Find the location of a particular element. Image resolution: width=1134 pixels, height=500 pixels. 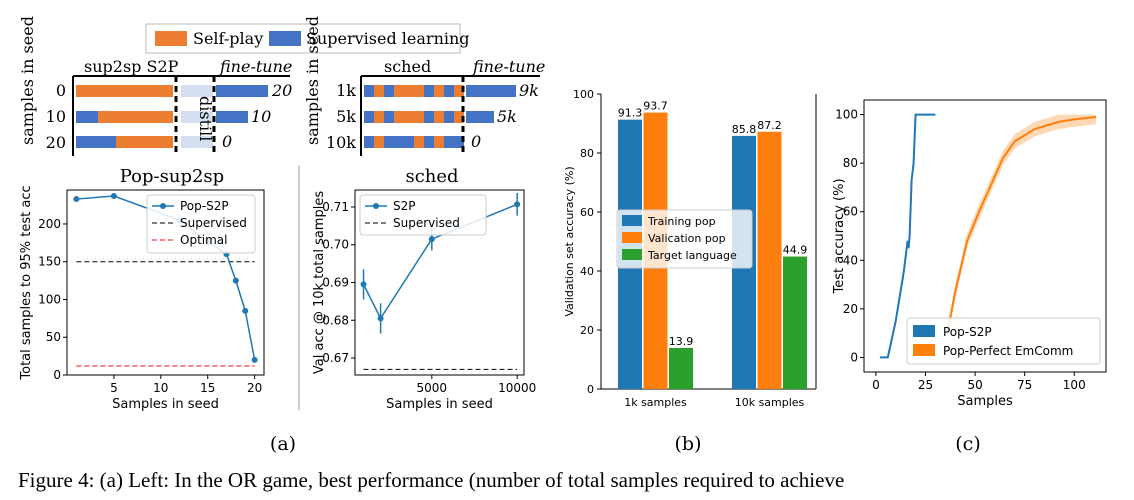

bar-value-label: 91.3 is located at coordinates (630, 113).